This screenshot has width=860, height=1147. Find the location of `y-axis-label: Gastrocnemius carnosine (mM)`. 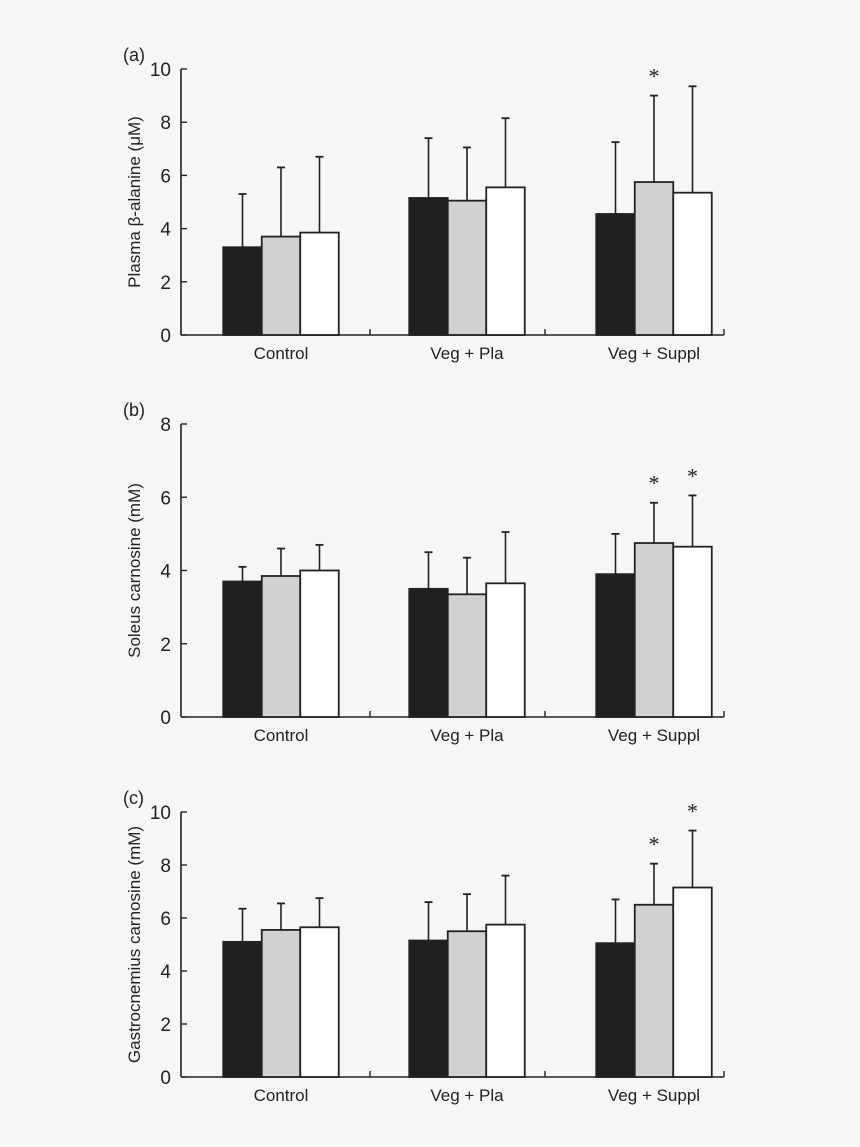

y-axis-label: Gastrocnemius carnosine (mM) is located at coordinates (134, 944).